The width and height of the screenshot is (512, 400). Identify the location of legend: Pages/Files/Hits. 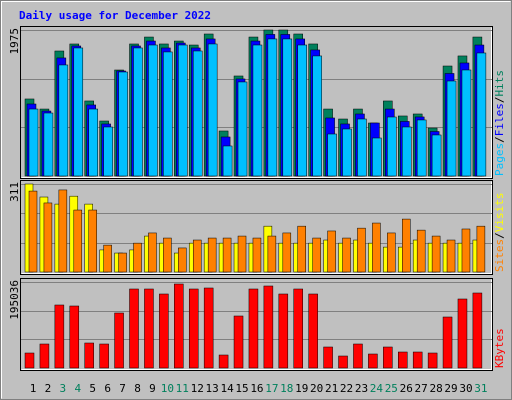
(499, 123).